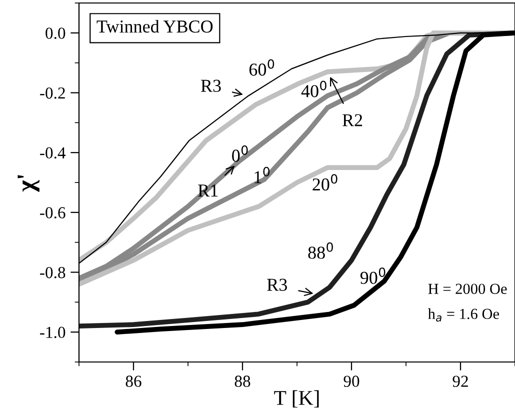  I want to click on annotation: h$_{a}$ = 1.6 Oe, so click(464, 315).